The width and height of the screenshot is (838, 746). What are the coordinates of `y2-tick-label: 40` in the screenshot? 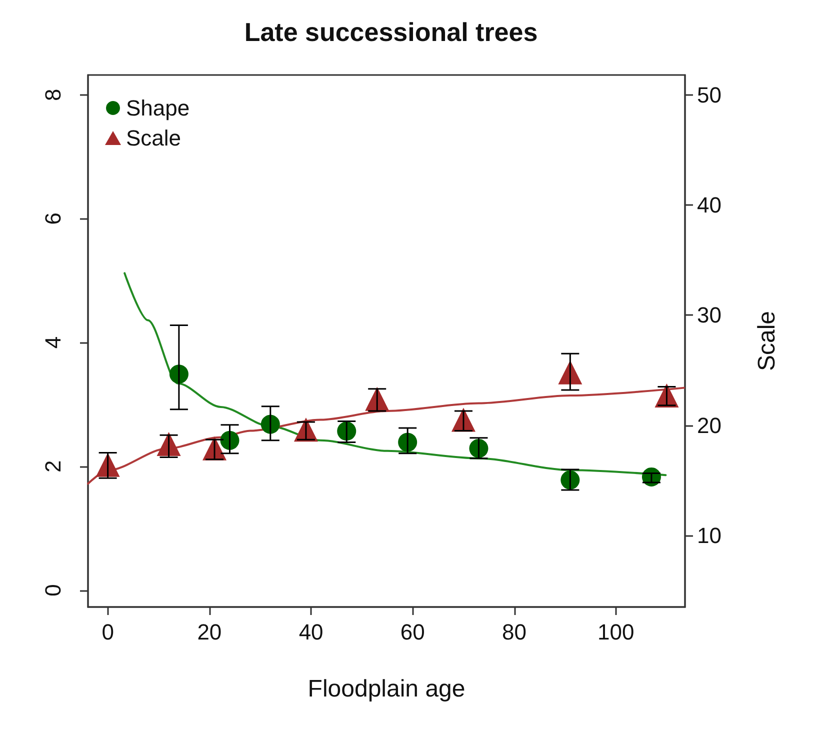 It's located at (709, 205).